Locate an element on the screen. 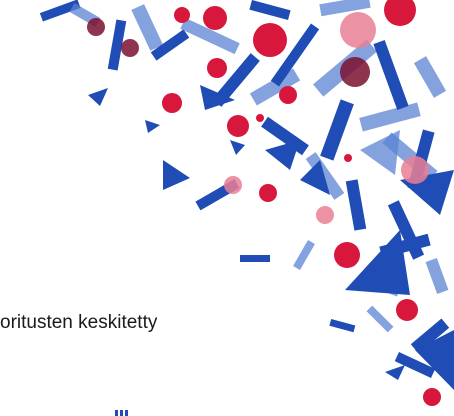 The image size is (454, 416). slide-text: oritusten keskitetty is located at coordinates (79, 322).